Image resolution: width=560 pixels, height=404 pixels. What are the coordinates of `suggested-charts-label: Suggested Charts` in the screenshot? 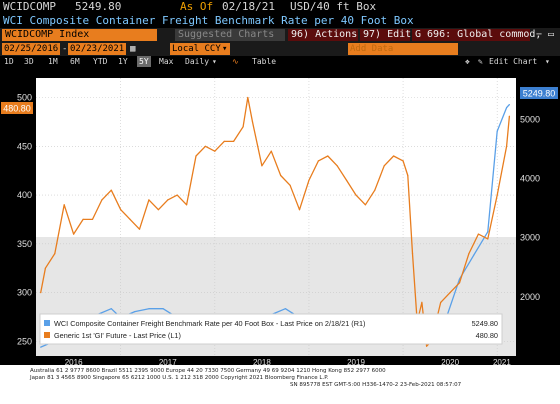 It's located at (226, 34).